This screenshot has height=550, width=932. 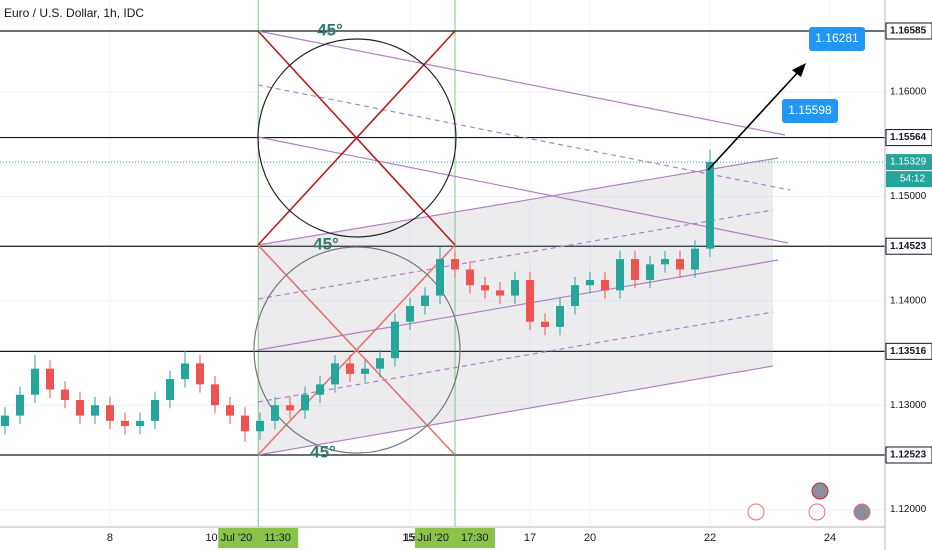 What do you see at coordinates (799, 70) in the screenshot?
I see `arrow-head` at bounding box center [799, 70].